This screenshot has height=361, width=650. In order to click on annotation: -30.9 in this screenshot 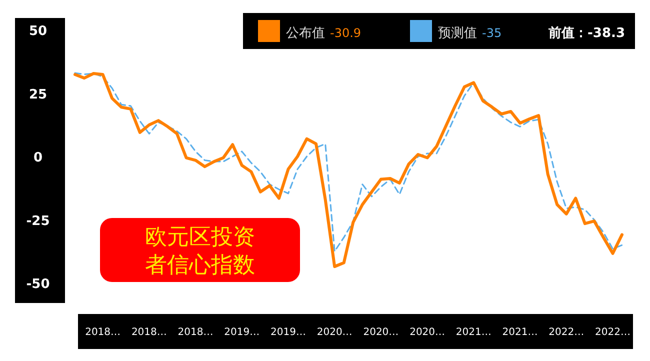, I will do `click(346, 33)`.